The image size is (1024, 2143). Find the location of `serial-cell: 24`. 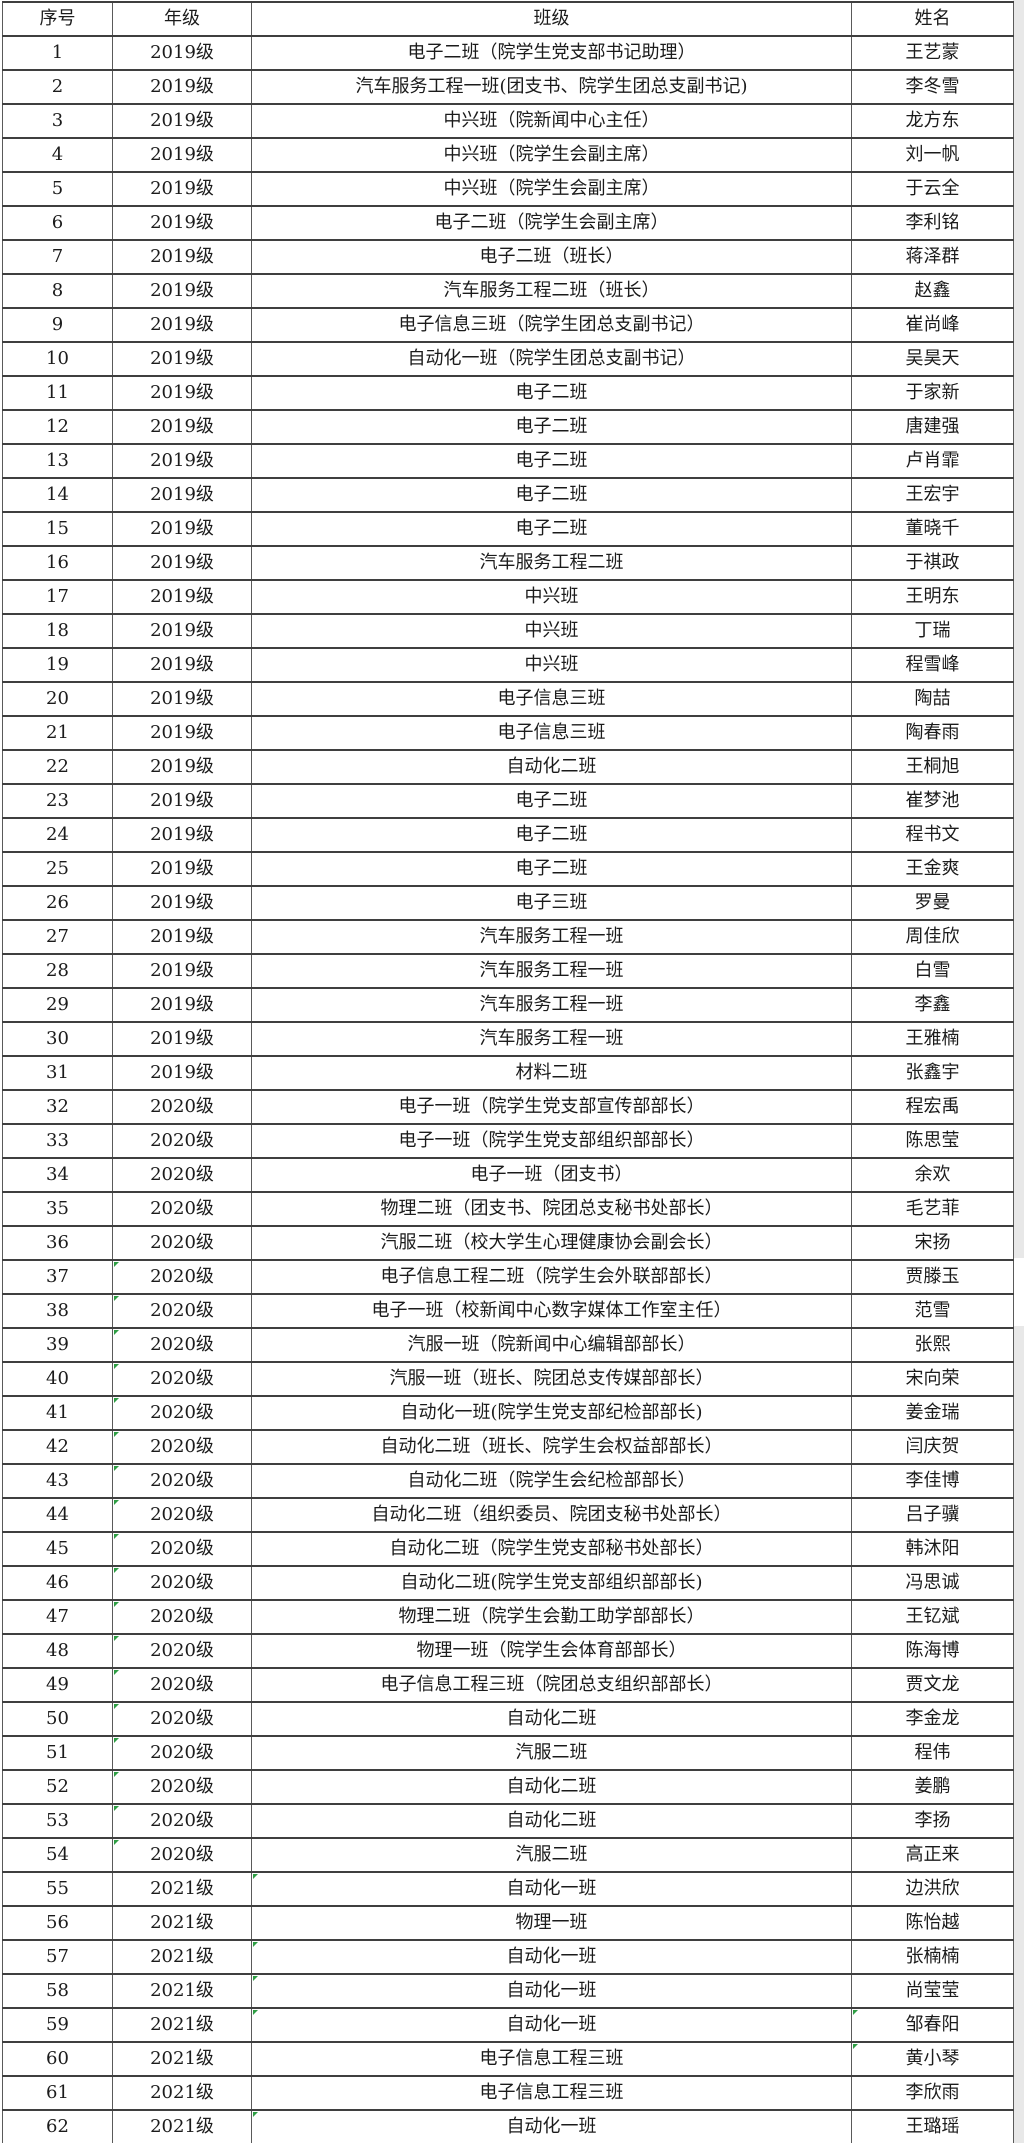

serial-cell: 24 is located at coordinates (57, 835).